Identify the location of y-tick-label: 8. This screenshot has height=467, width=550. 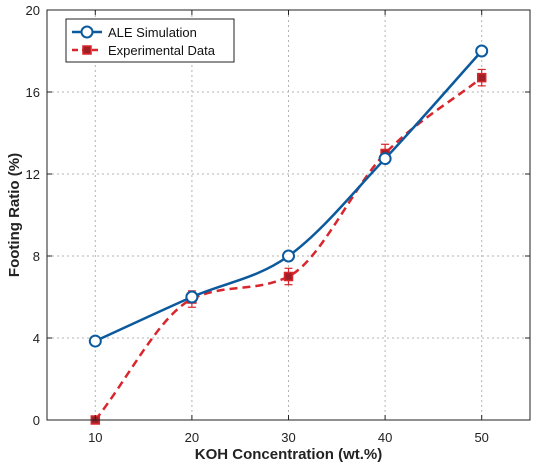
(36, 256).